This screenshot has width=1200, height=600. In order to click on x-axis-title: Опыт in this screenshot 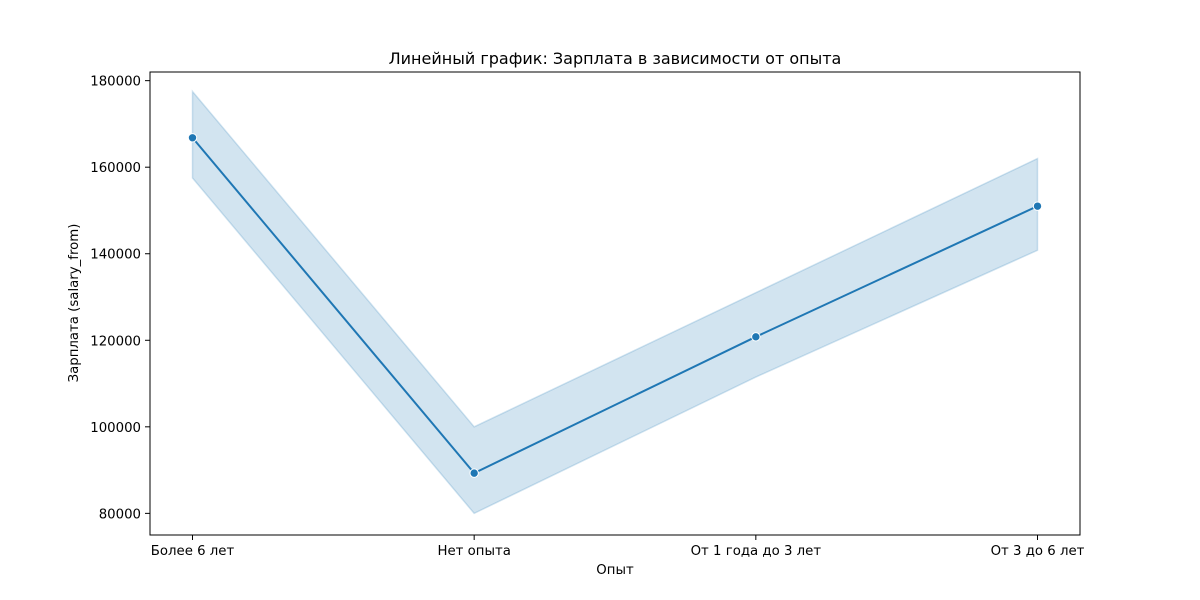, I will do `click(615, 570)`.